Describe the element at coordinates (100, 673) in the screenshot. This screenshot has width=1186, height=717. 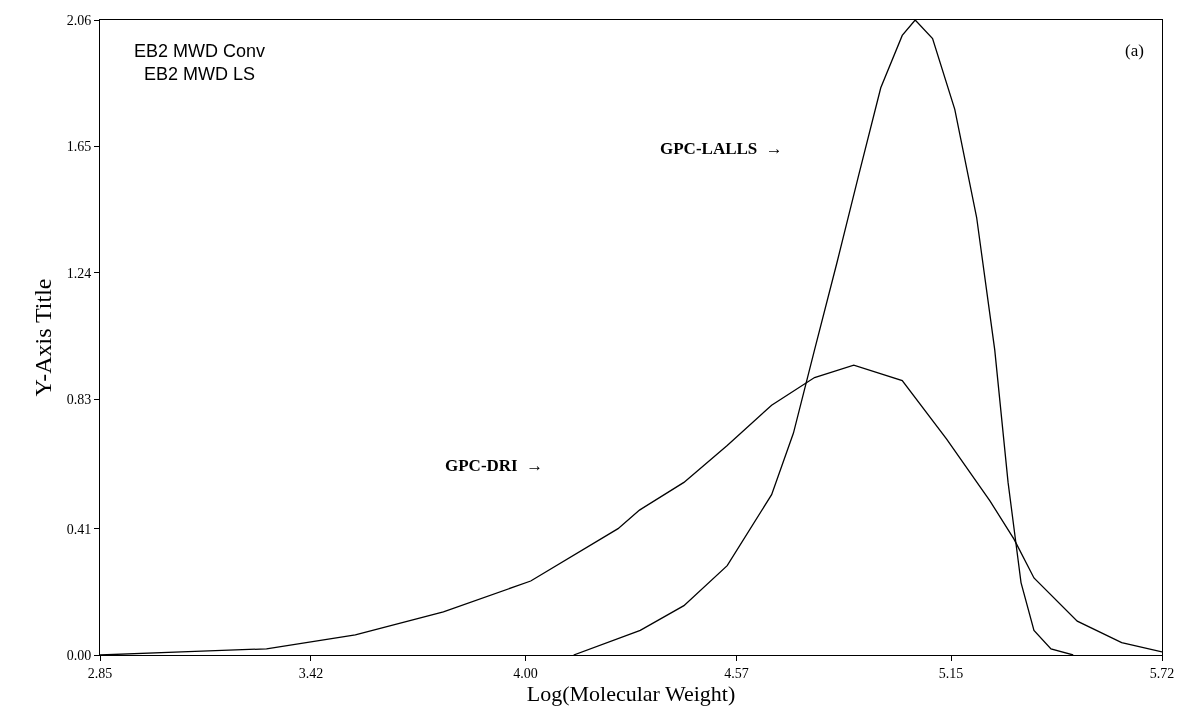
I see `x-tick-label: 2.85` at that location.